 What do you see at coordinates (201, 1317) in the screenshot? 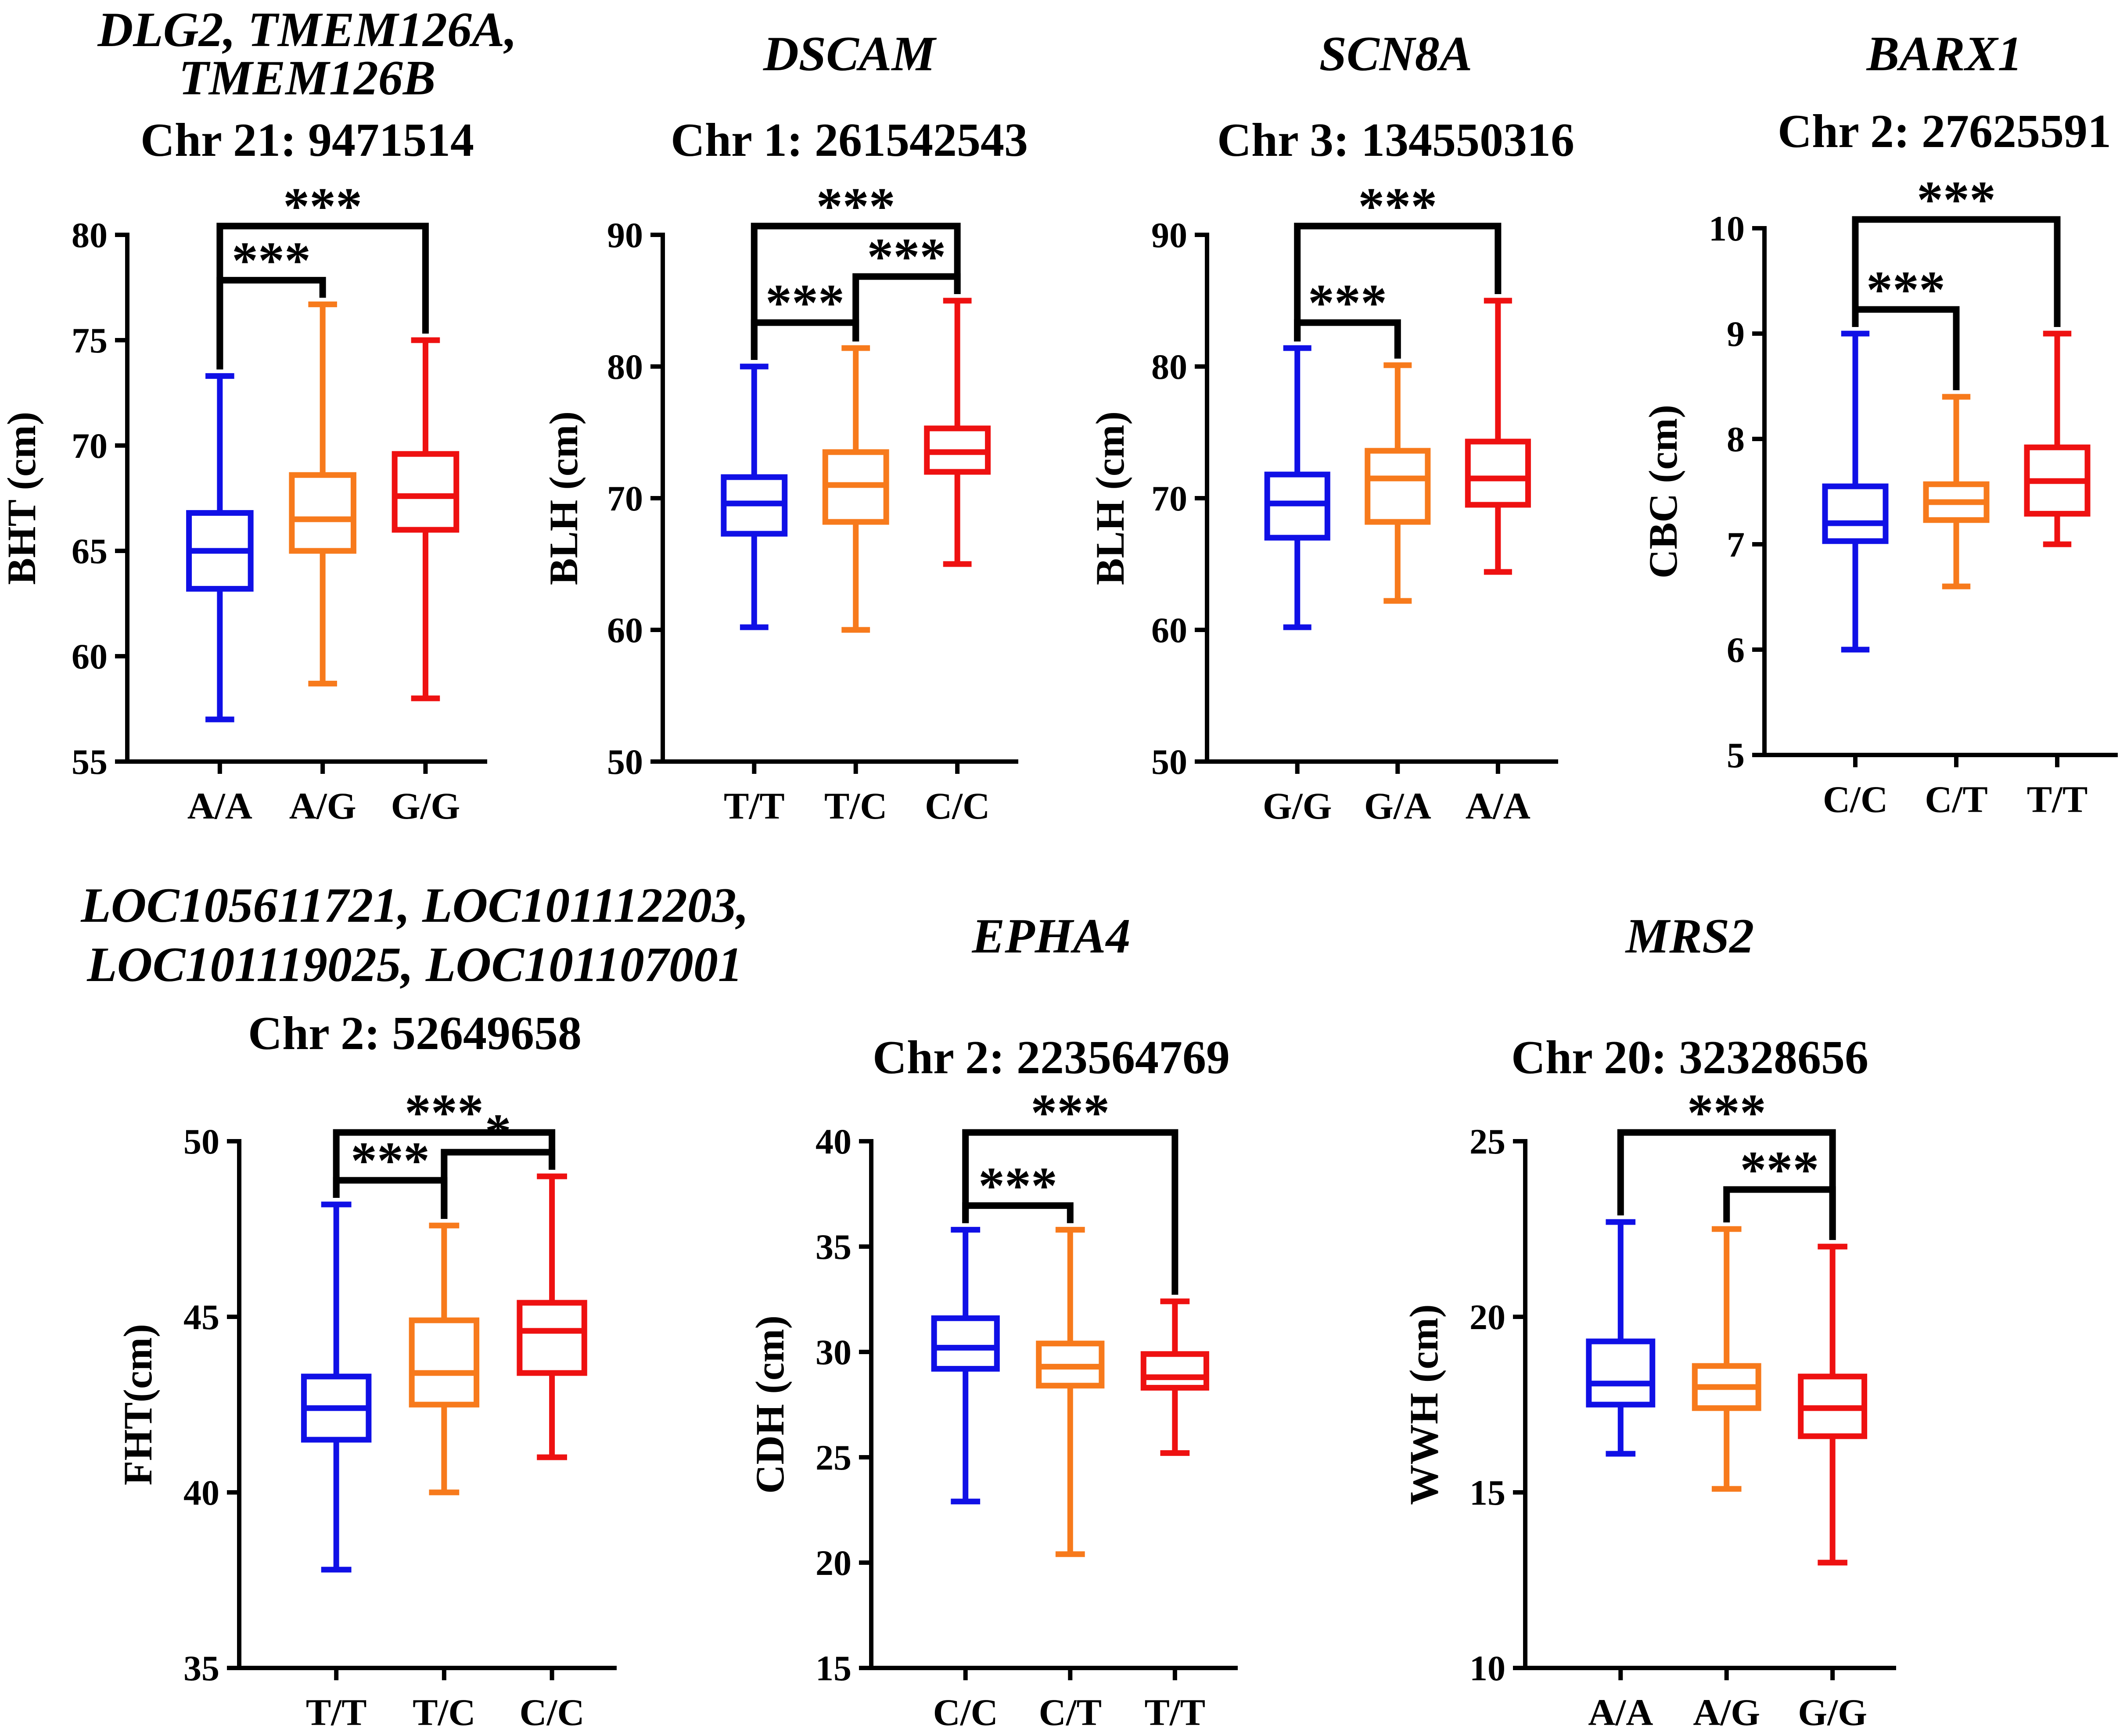
I see `y-tick-label: 45` at bounding box center [201, 1317].